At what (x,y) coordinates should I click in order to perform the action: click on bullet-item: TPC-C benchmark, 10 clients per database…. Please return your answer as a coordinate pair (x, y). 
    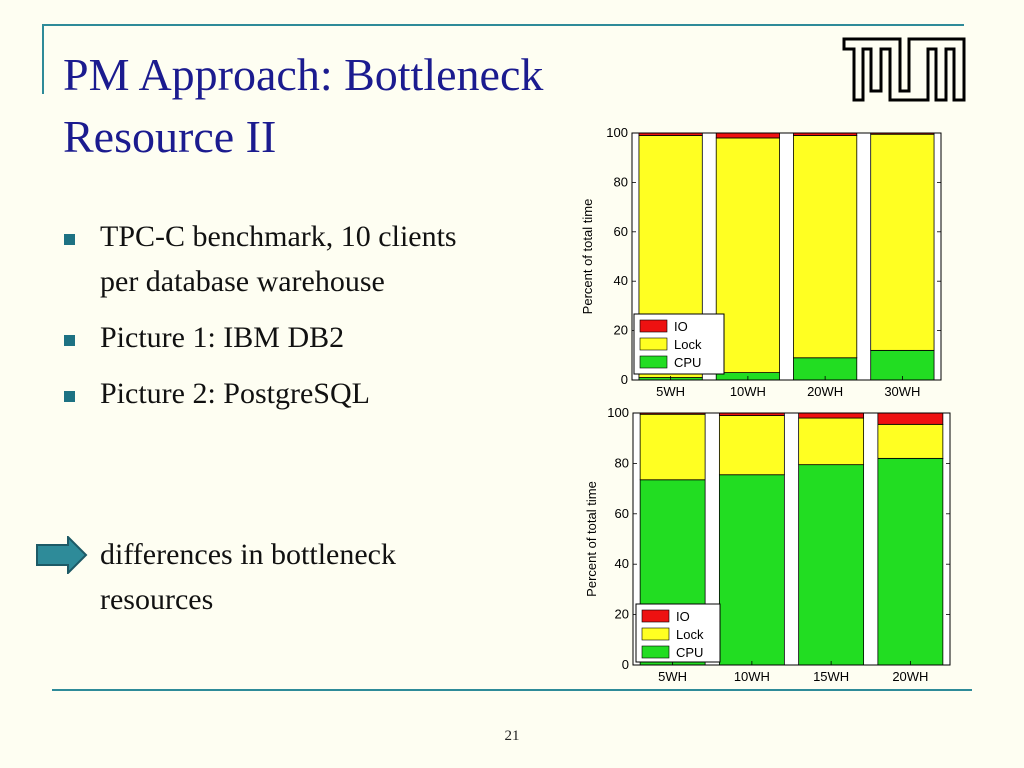
    Looking at the image, I should click on (262, 259).